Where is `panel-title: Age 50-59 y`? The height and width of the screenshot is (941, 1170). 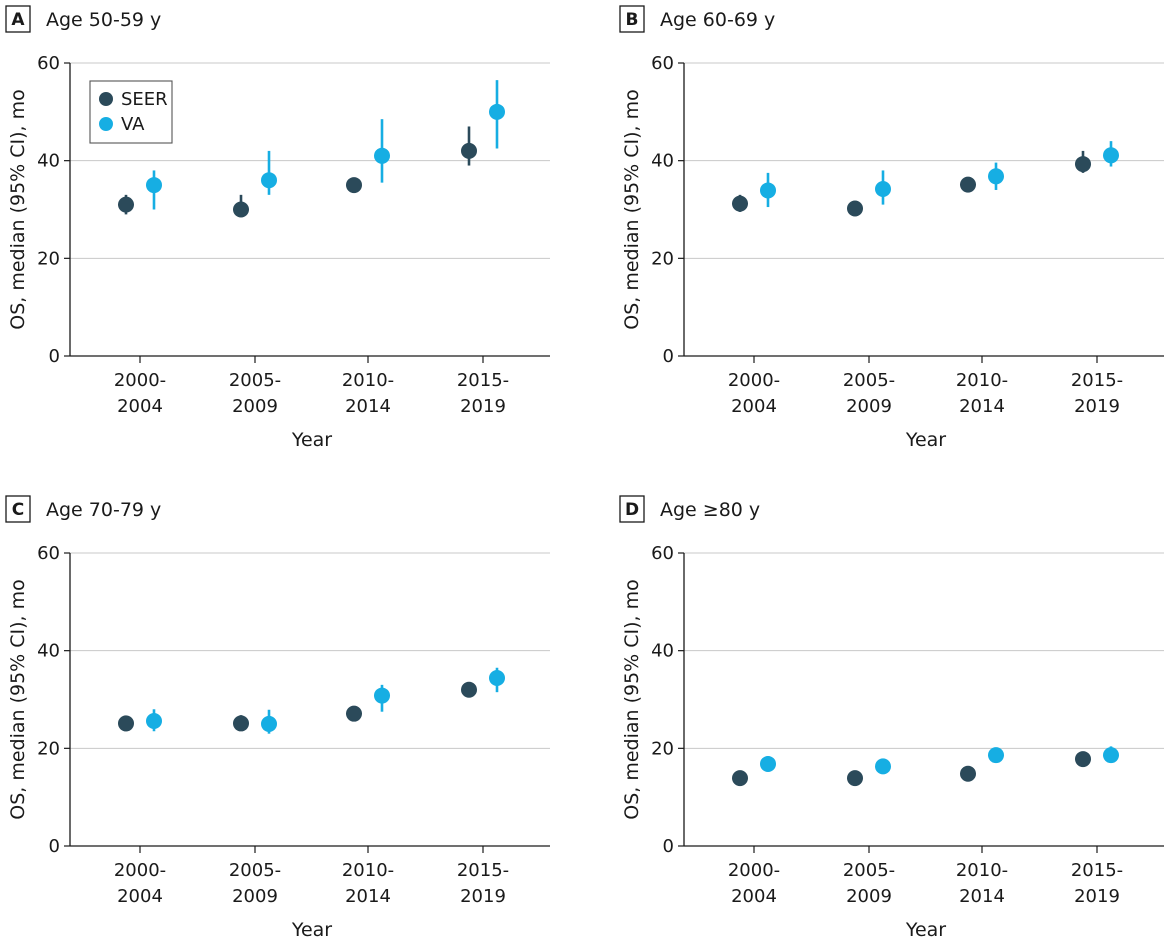
panel-title: Age 50-59 y is located at coordinates (103, 20).